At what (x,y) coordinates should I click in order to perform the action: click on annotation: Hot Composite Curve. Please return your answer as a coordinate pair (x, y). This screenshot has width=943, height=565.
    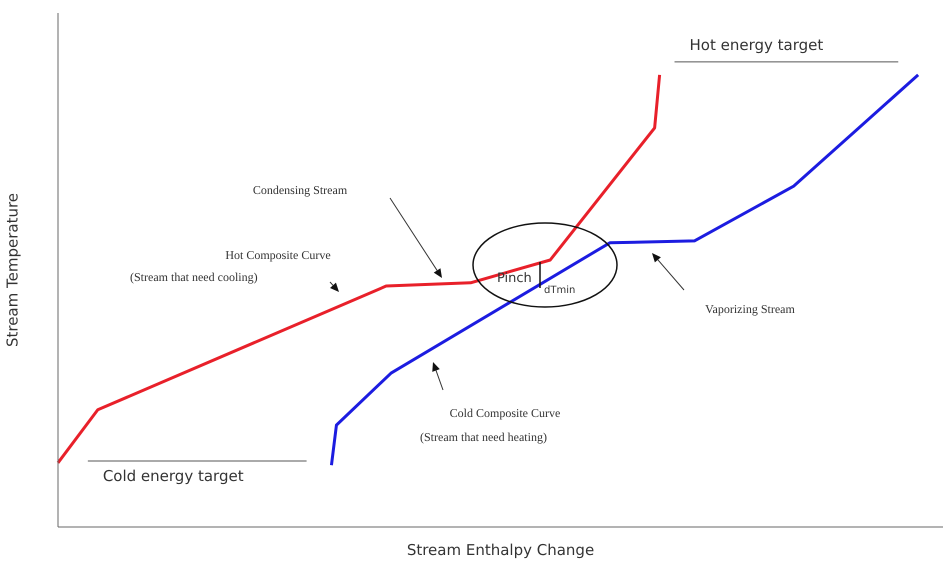
    Looking at the image, I should click on (278, 255).